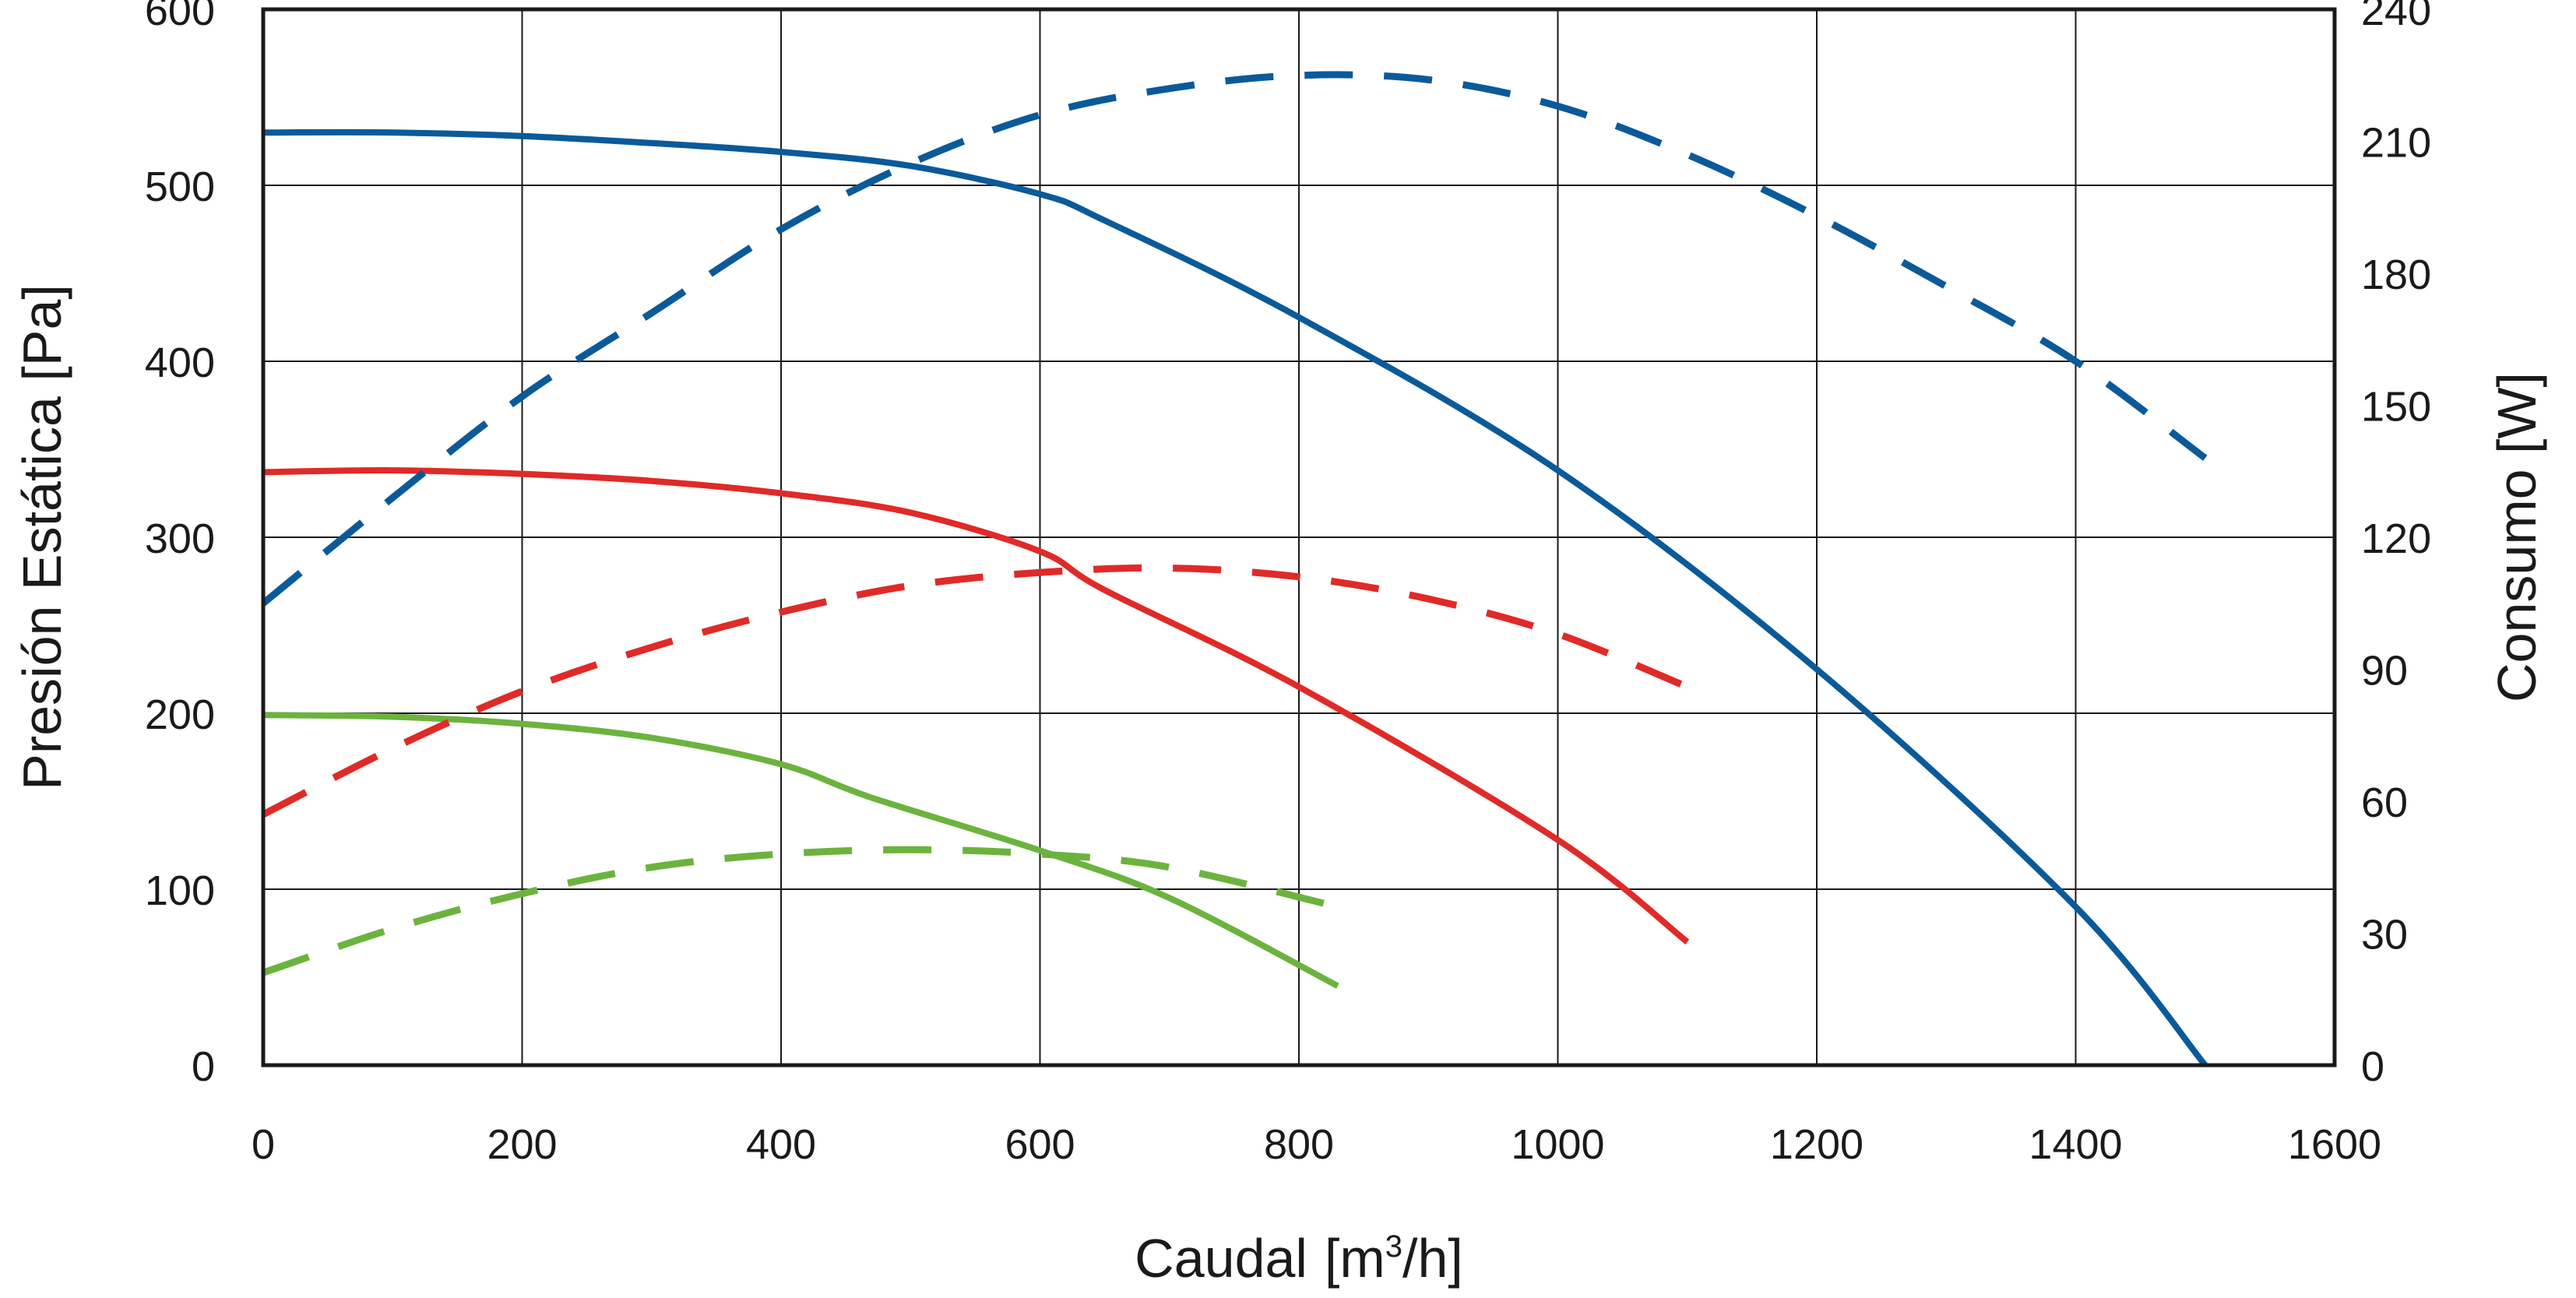 The image size is (2576, 1298). Describe the element at coordinates (2075, 1144) in the screenshot. I see `x-tick-label: 1400` at that location.